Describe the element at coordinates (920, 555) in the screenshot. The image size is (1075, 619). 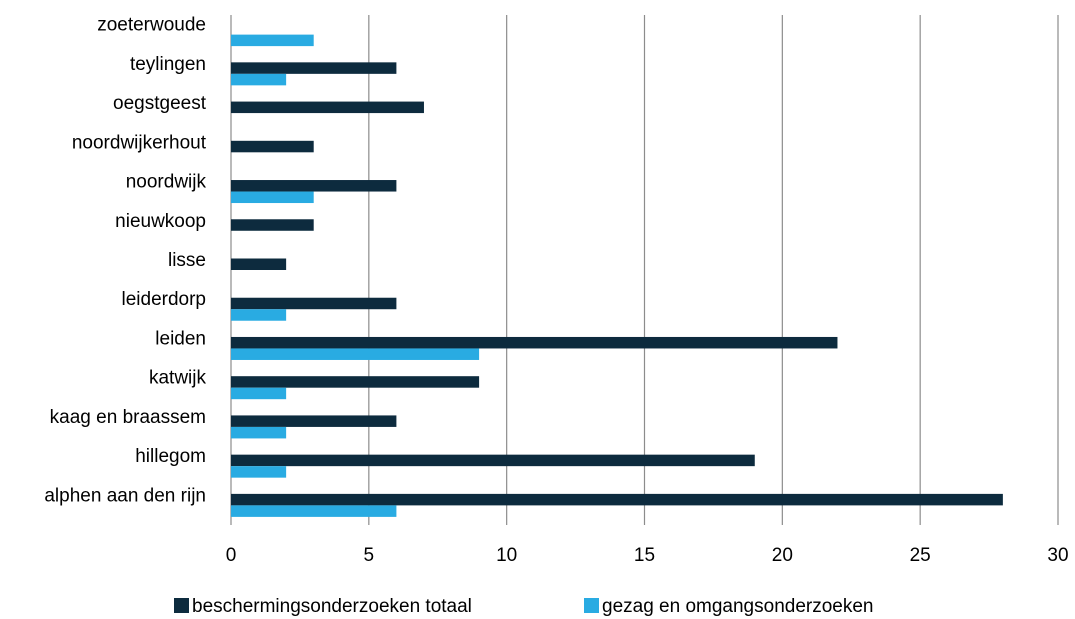
I see `x-tick-label: 25` at that location.